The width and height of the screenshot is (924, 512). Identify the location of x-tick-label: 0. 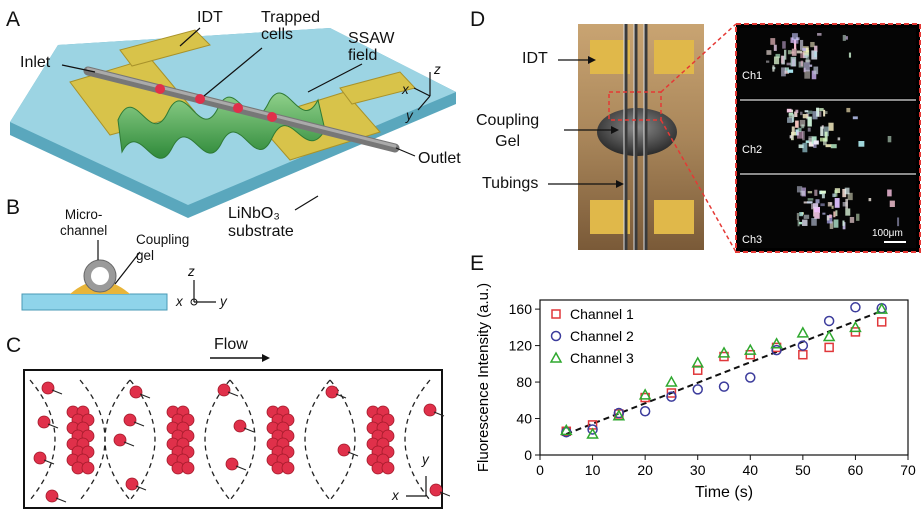
(540, 470).